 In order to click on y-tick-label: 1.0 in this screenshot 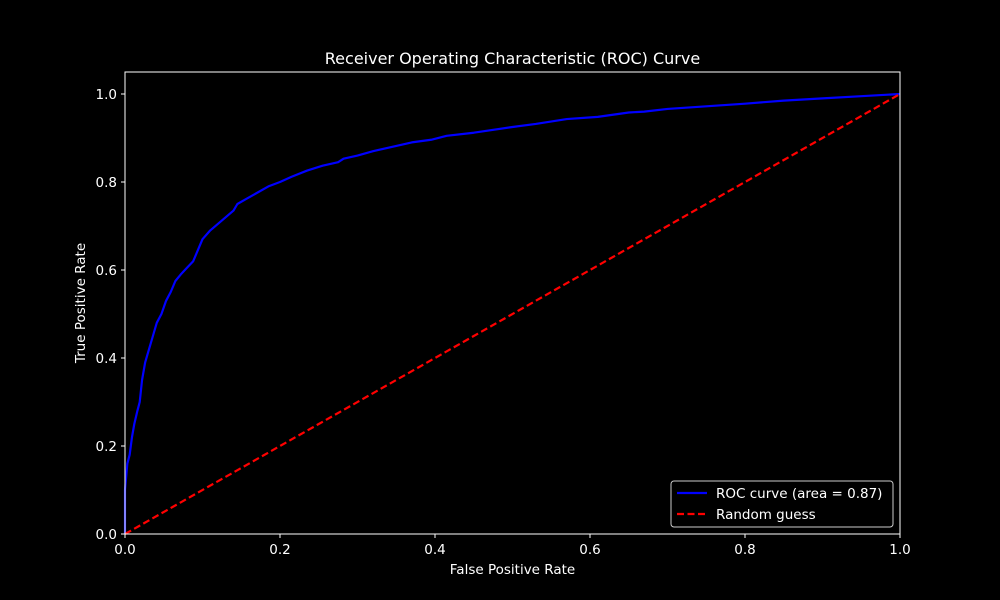, I will do `click(106, 95)`.